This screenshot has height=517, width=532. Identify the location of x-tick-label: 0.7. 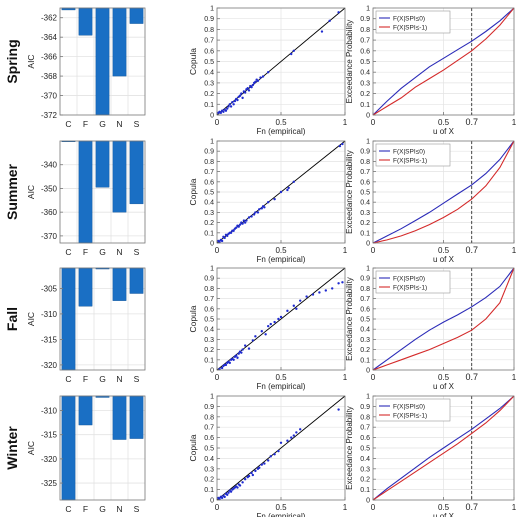
(471, 122).